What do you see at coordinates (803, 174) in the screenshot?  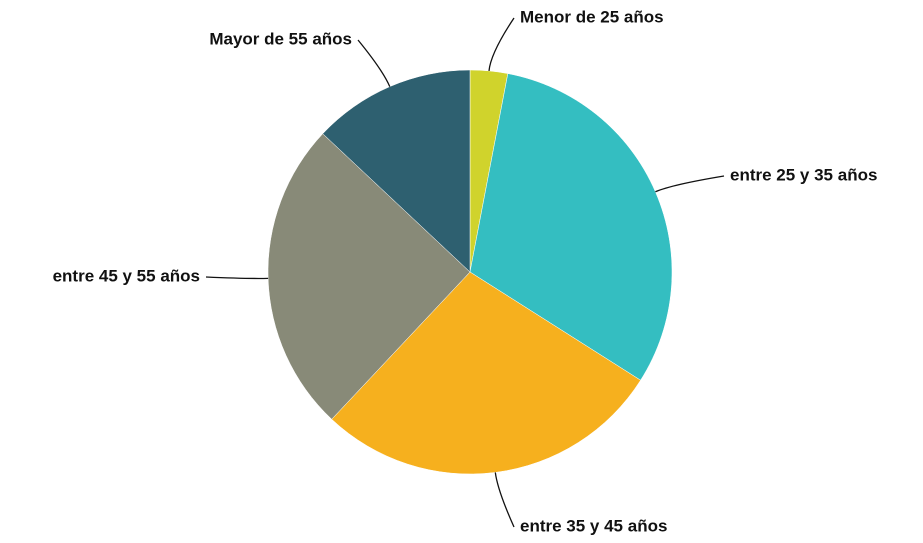 I see `slice-label: entre 25 y 35 años` at bounding box center [803, 174].